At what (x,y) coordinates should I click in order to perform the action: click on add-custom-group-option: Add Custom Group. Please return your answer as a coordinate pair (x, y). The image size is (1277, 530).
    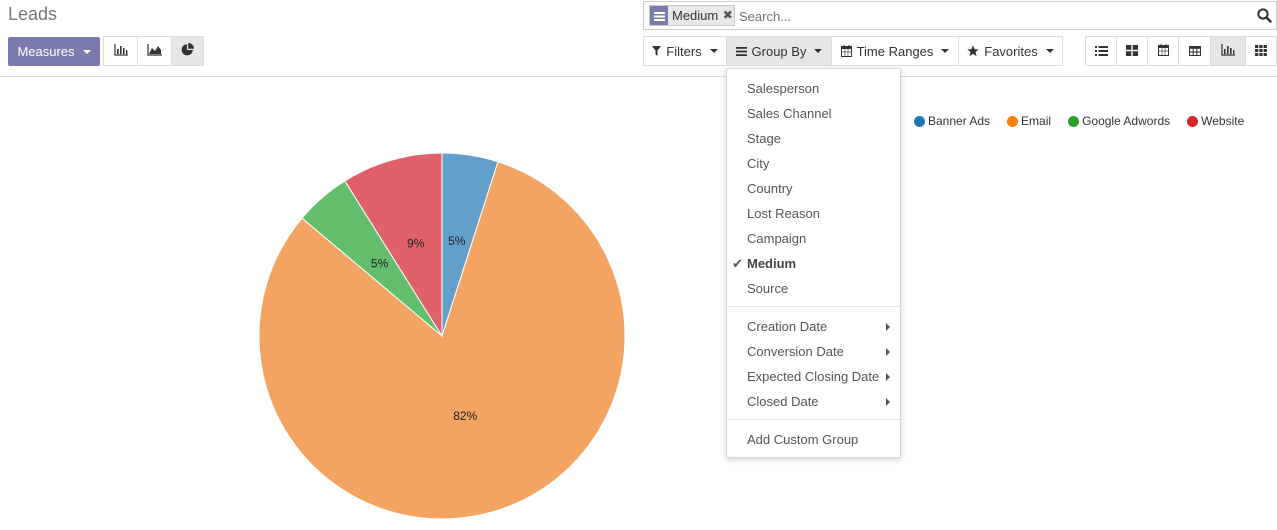
    Looking at the image, I should click on (803, 439).